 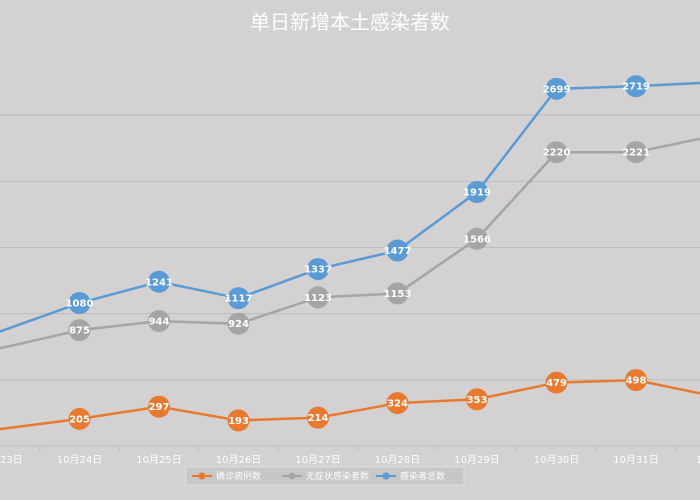 I want to click on data-label: 324, so click(x=397, y=404).